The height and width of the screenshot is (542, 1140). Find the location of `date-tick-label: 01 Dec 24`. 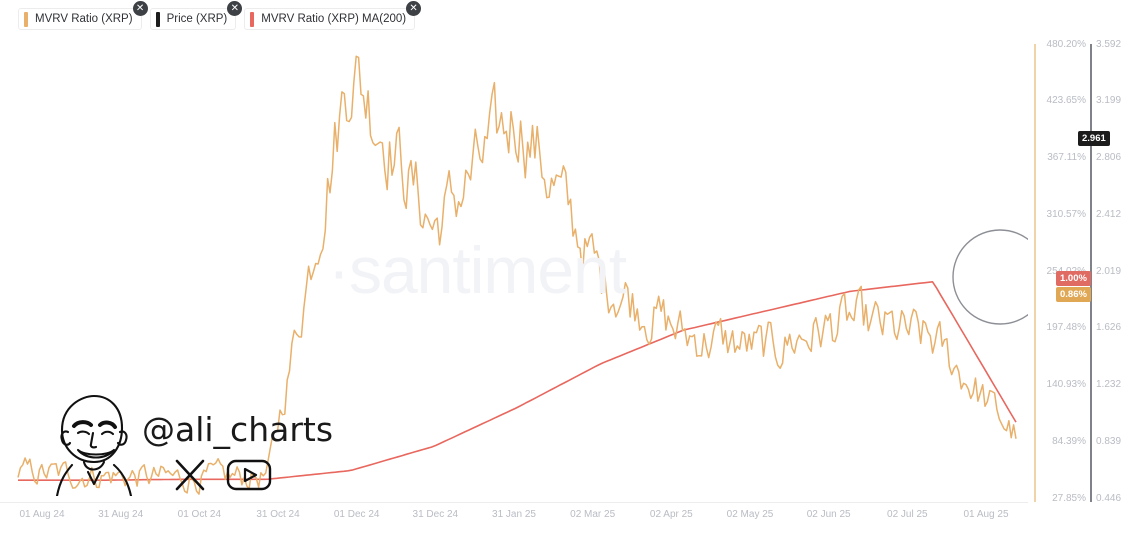

date-tick-label: 01 Dec 24 is located at coordinates (356, 514).